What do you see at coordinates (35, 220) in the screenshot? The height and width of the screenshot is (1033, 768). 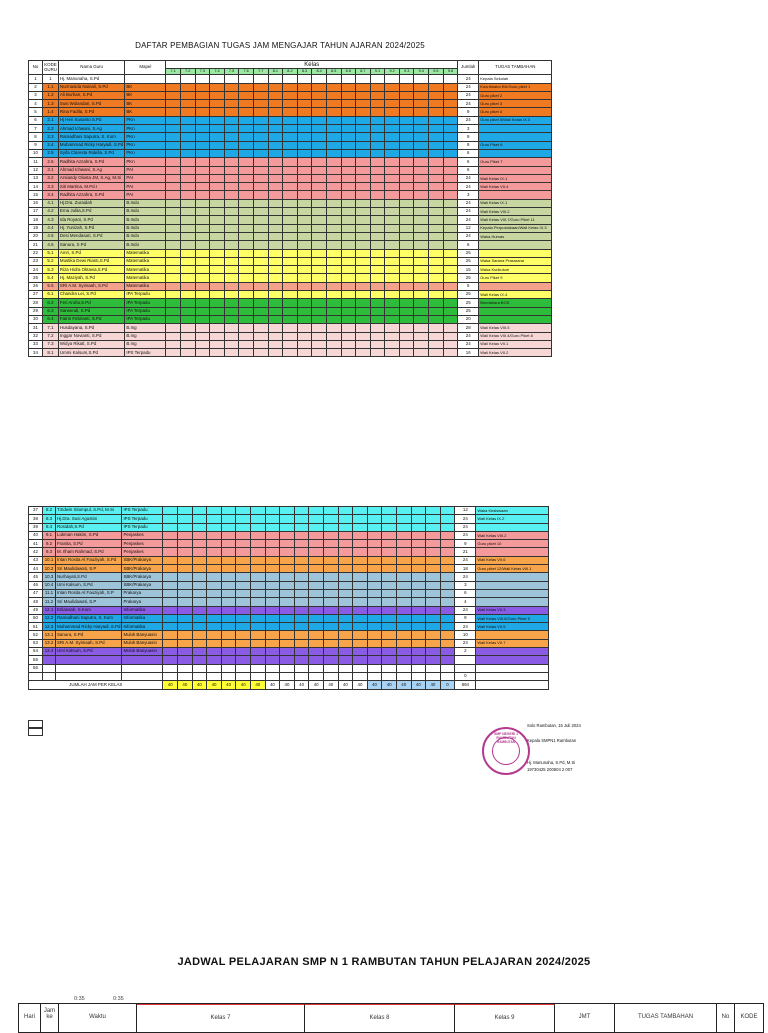 I see `row-no: 18` at bounding box center [35, 220].